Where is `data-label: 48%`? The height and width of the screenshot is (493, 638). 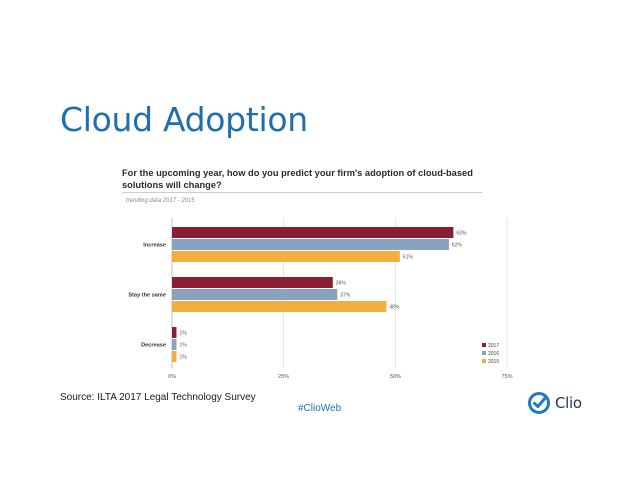 data-label: 48% is located at coordinates (394, 308).